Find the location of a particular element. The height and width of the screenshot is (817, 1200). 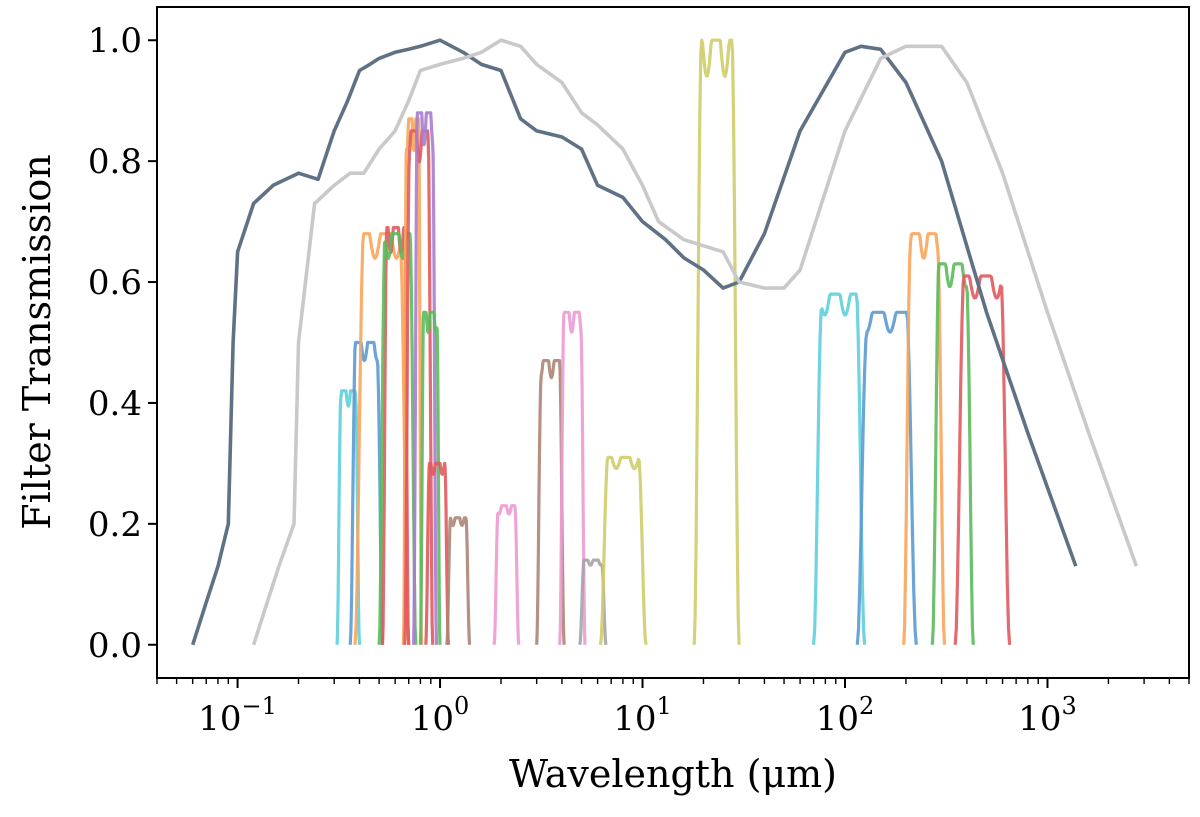

y-axis-label: Filter Transmission is located at coordinates (37, 342).